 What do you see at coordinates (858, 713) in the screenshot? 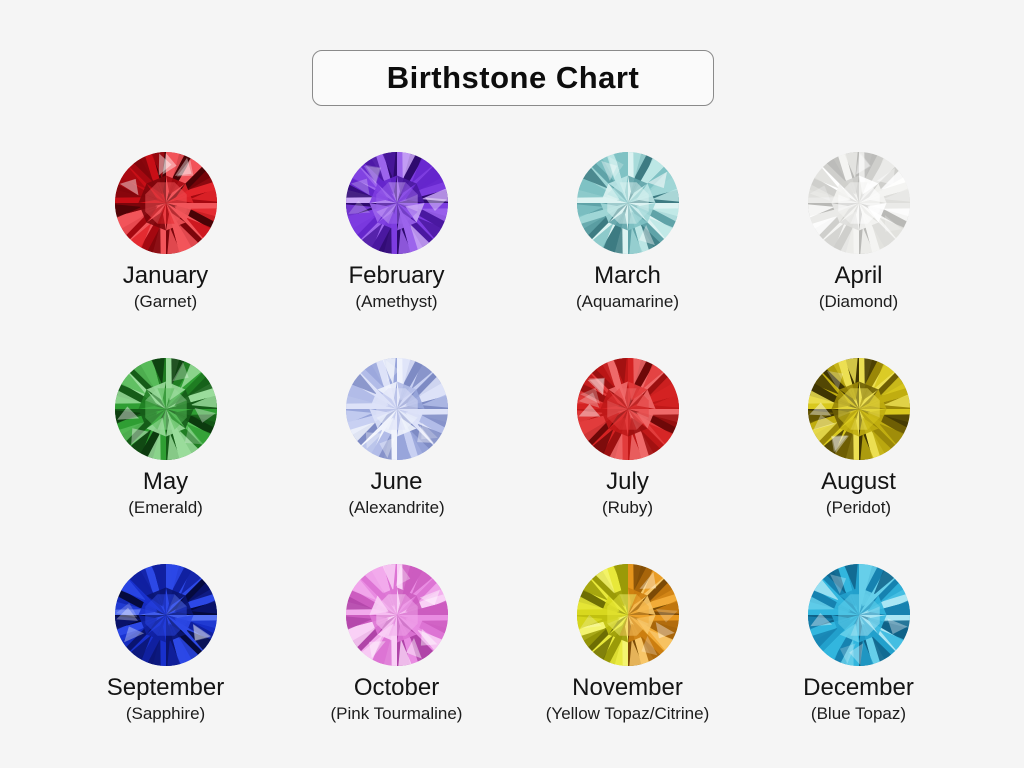
I see `stone-label: (Blue Topaz)` at bounding box center [858, 713].